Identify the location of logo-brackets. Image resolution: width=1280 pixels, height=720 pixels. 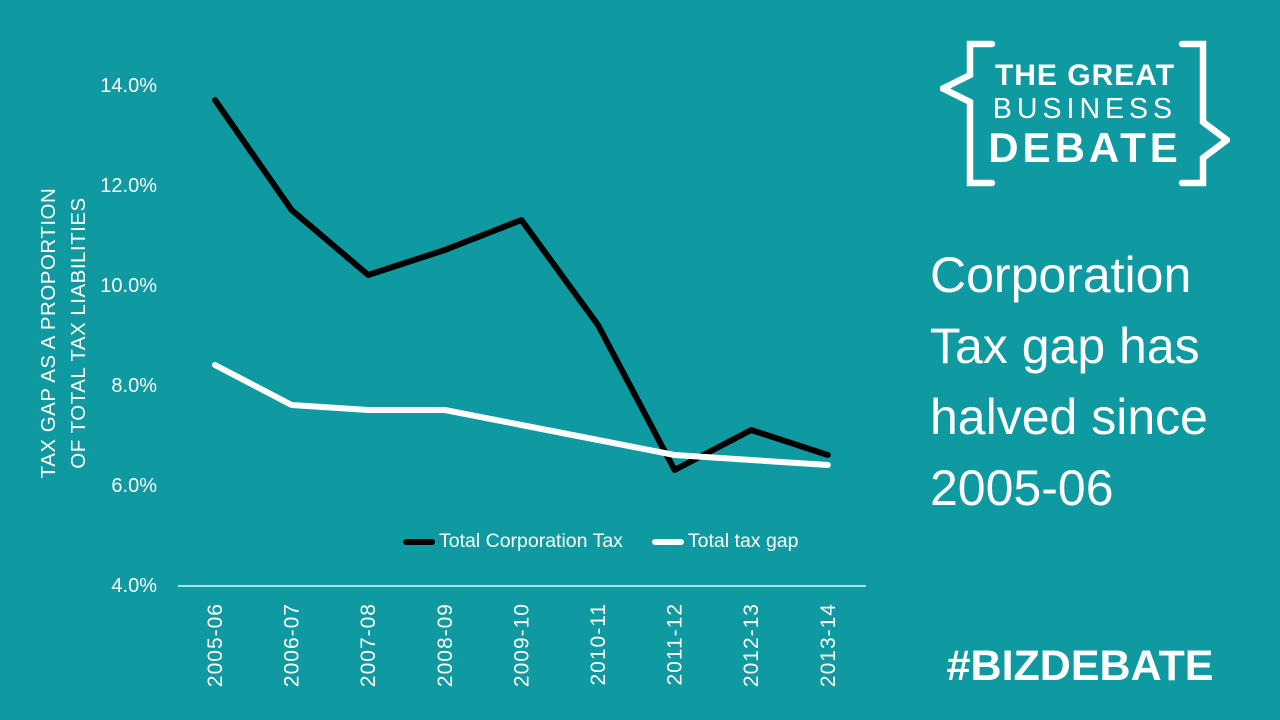
(1085, 113).